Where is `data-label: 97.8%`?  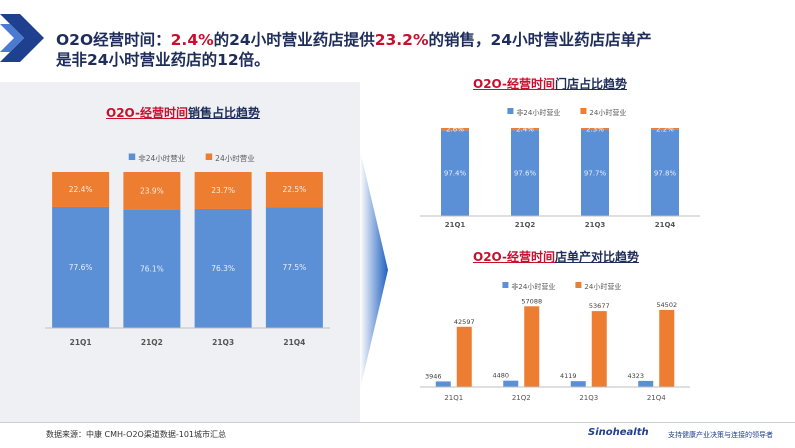 data-label: 97.8% is located at coordinates (665, 173).